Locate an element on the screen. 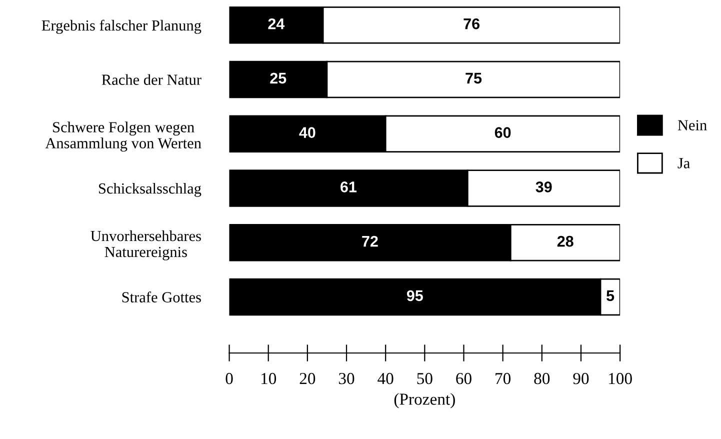  x-axis-title: (Prozent) is located at coordinates (424, 400).